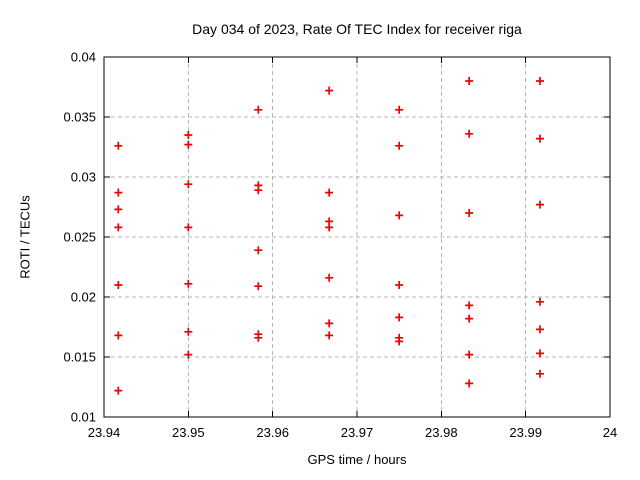  I want to click on x-axis-label: GPS time / hours, so click(357, 459).